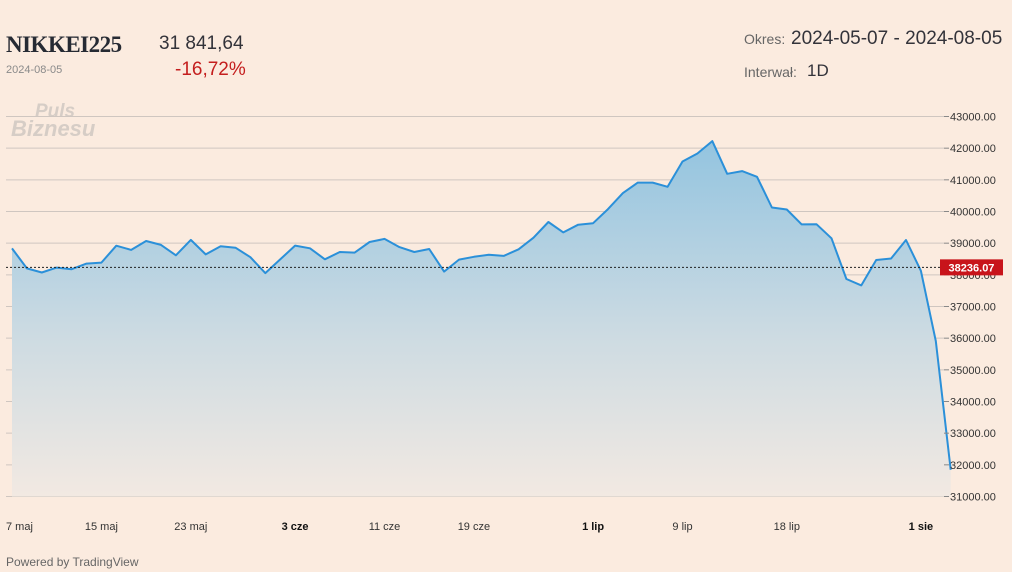 The height and width of the screenshot is (572, 1012). I want to click on period-label: Okres:, so click(765, 39).